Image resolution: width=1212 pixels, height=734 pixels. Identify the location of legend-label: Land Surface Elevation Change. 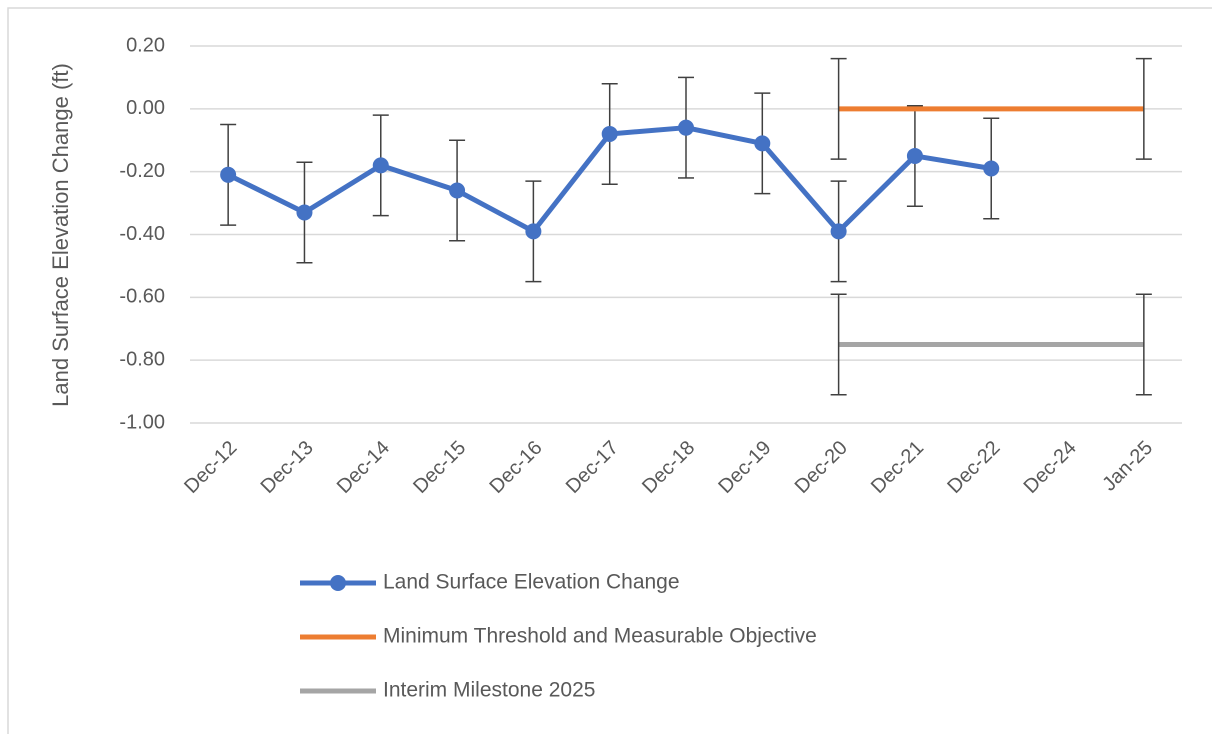
(531, 582).